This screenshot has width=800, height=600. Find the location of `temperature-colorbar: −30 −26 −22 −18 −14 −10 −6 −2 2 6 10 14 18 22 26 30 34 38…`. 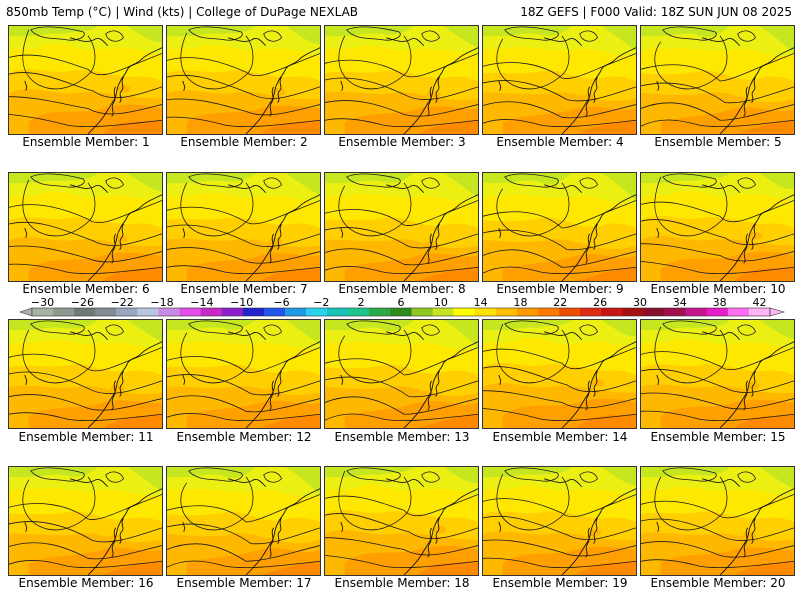

temperature-colorbar: −30 −26 −22 −18 −14 −10 −6 −2 2 6 10 14 18 22 26 30 34 38… is located at coordinates (402, 308).